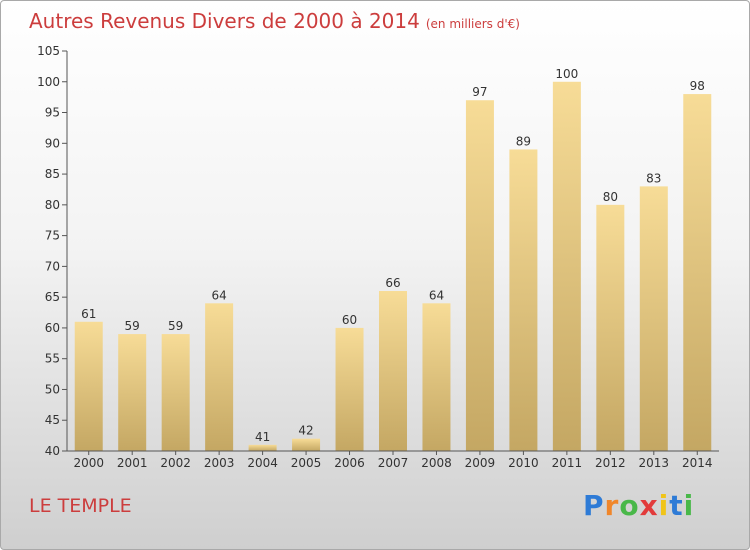 This screenshot has height=550, width=750. Describe the element at coordinates (567, 463) in the screenshot. I see `x-tick-label: 2011` at that location.